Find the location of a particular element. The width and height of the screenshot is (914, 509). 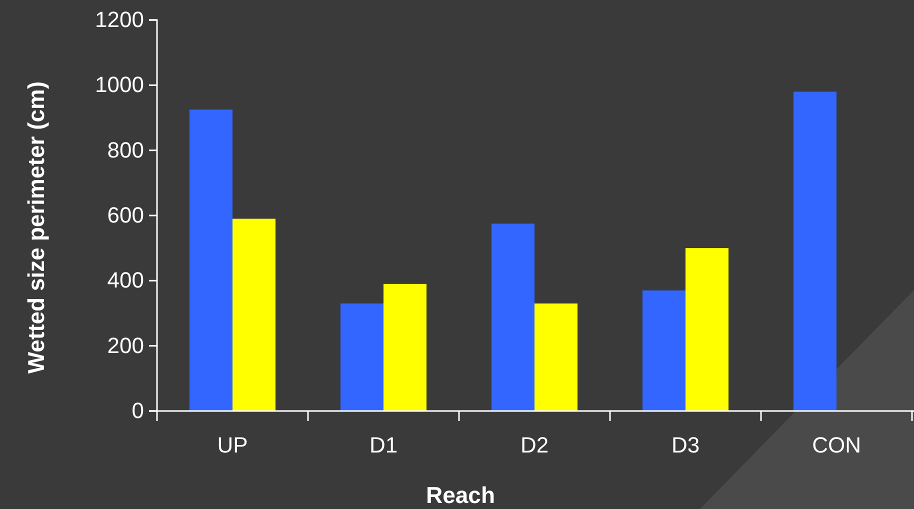

x-axis-title: Reach is located at coordinates (461, 495).